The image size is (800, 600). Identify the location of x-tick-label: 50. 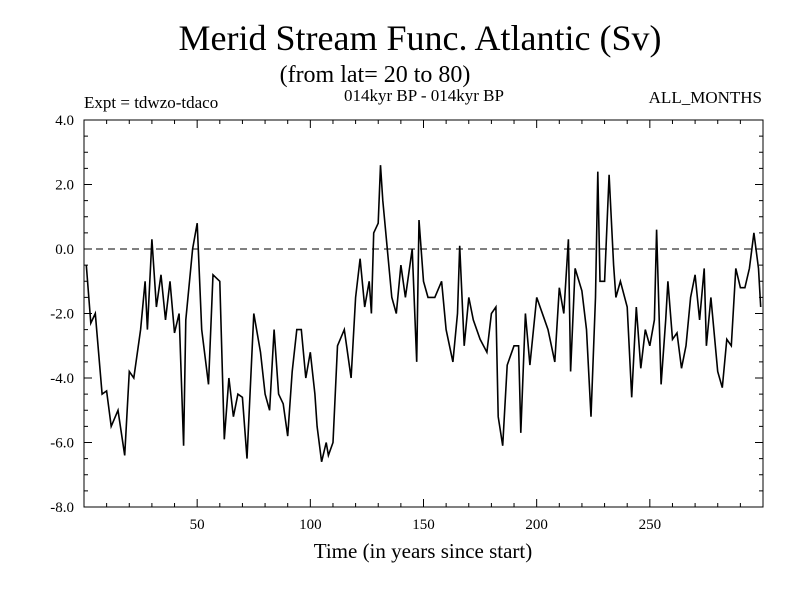
(197, 525).